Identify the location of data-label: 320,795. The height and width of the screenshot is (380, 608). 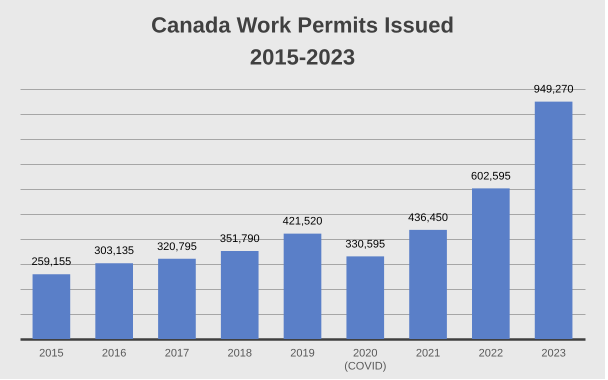
(177, 246).